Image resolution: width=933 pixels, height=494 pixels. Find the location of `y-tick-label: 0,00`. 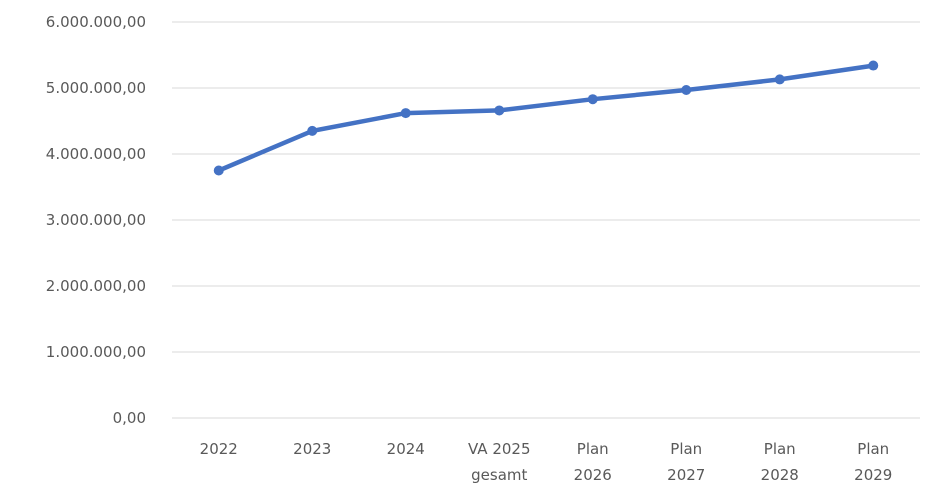

y-tick-label: 0,00 is located at coordinates (129, 418).